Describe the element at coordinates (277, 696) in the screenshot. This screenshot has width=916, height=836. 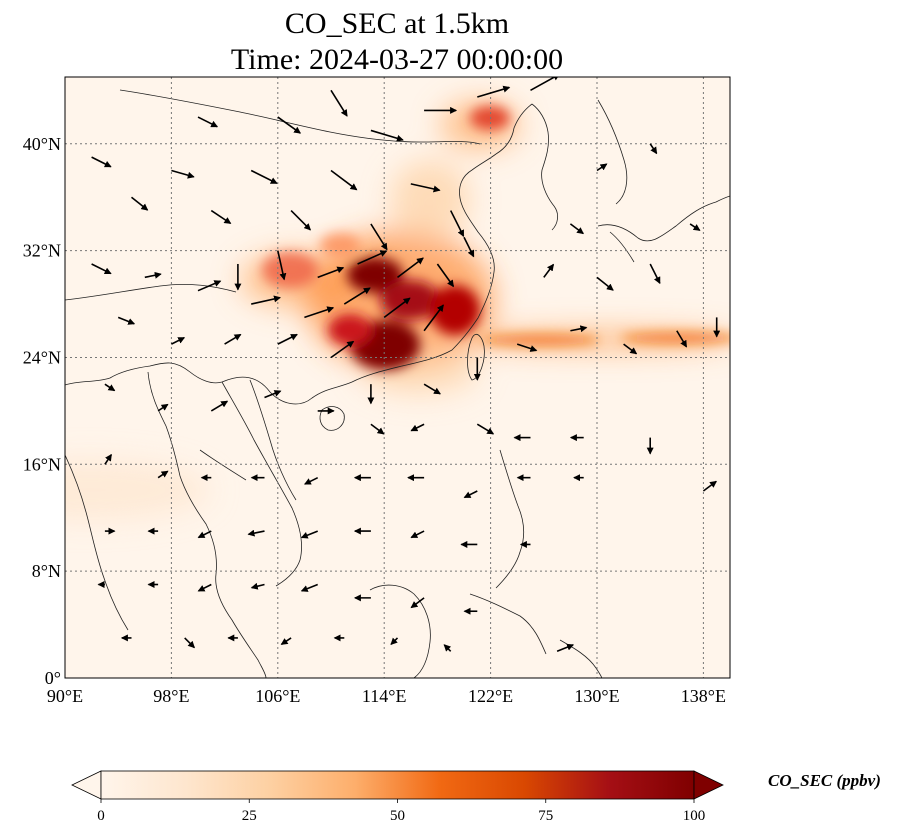
I see `lon-tick-label: 106°E` at that location.